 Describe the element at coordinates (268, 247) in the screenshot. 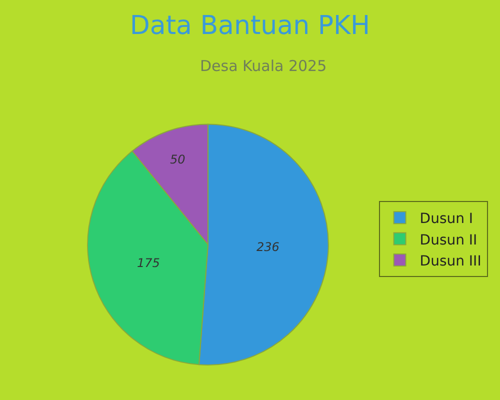

I see `data-label: 236` at that location.